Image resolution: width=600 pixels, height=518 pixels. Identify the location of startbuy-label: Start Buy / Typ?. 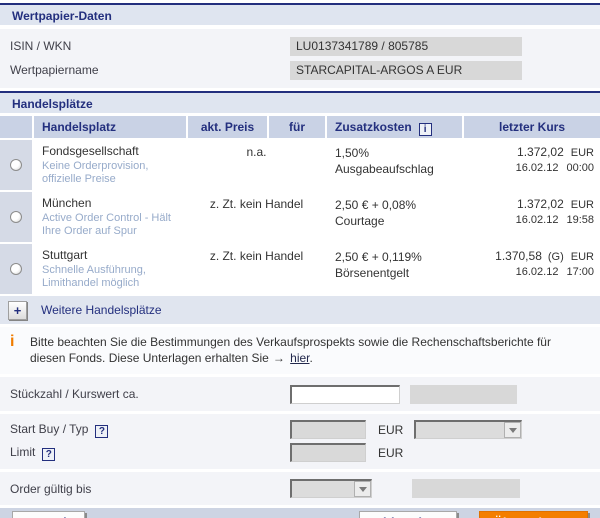
(145, 430).